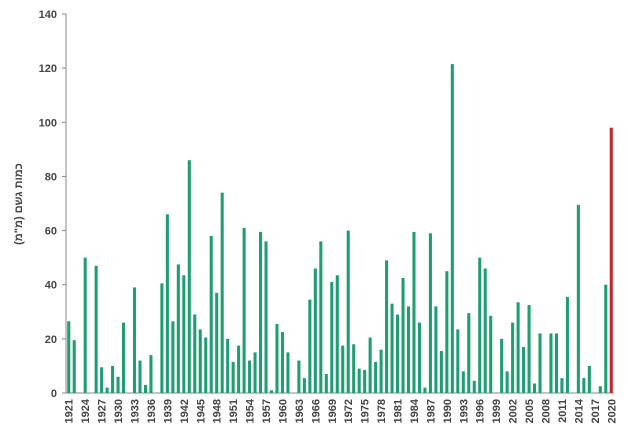 The image size is (628, 442). I want to click on x-tick-label: 2008, so click(547, 411).